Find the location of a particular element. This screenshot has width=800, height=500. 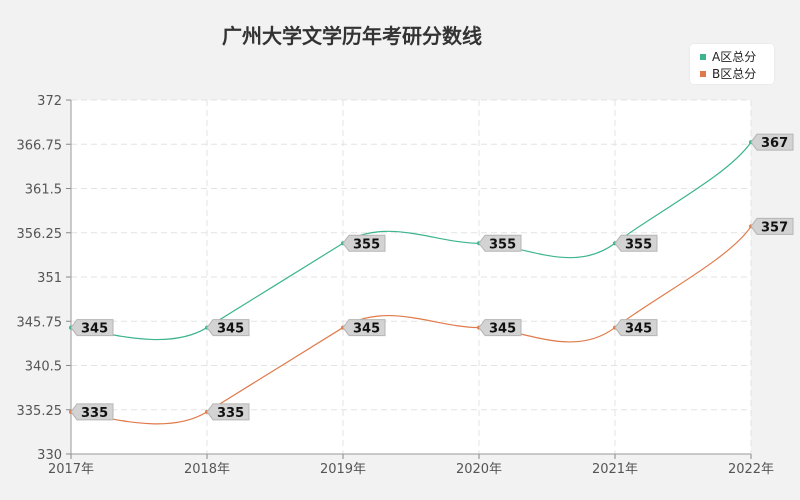

x-tick-label: 2021年 is located at coordinates (615, 469).